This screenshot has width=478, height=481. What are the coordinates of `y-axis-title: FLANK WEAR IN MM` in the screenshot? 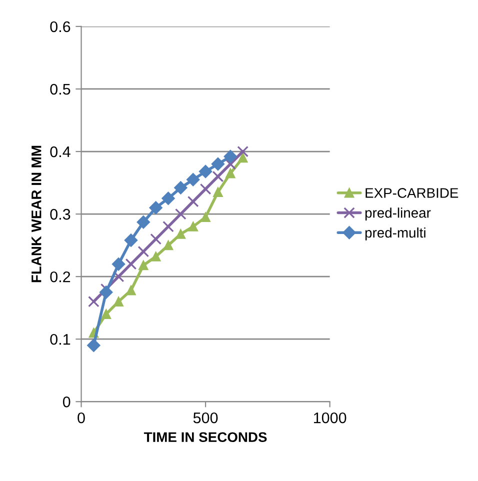 It's located at (37, 214).